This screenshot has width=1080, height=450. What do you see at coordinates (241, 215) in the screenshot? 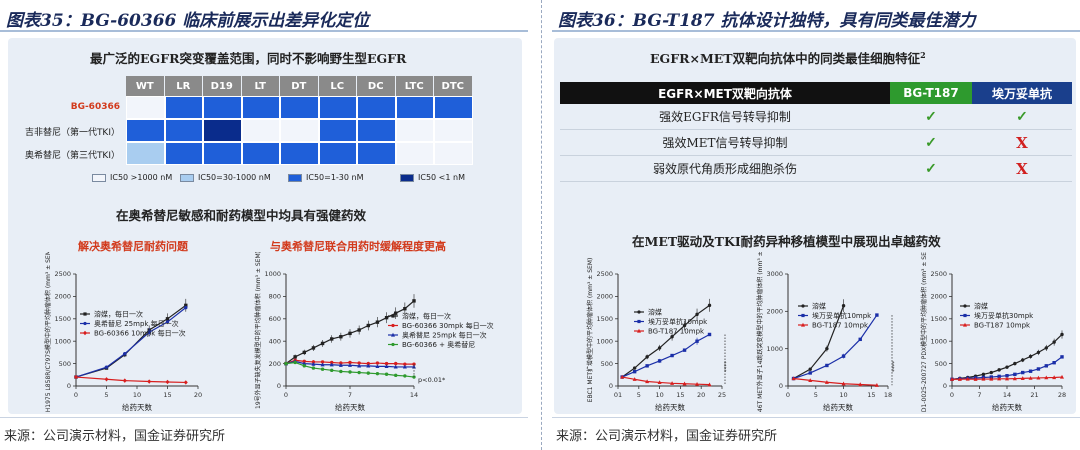
I see `left-section-title: 在奥希替尼敏感和耐药模型中均具有强健药效` at bounding box center [241, 215].